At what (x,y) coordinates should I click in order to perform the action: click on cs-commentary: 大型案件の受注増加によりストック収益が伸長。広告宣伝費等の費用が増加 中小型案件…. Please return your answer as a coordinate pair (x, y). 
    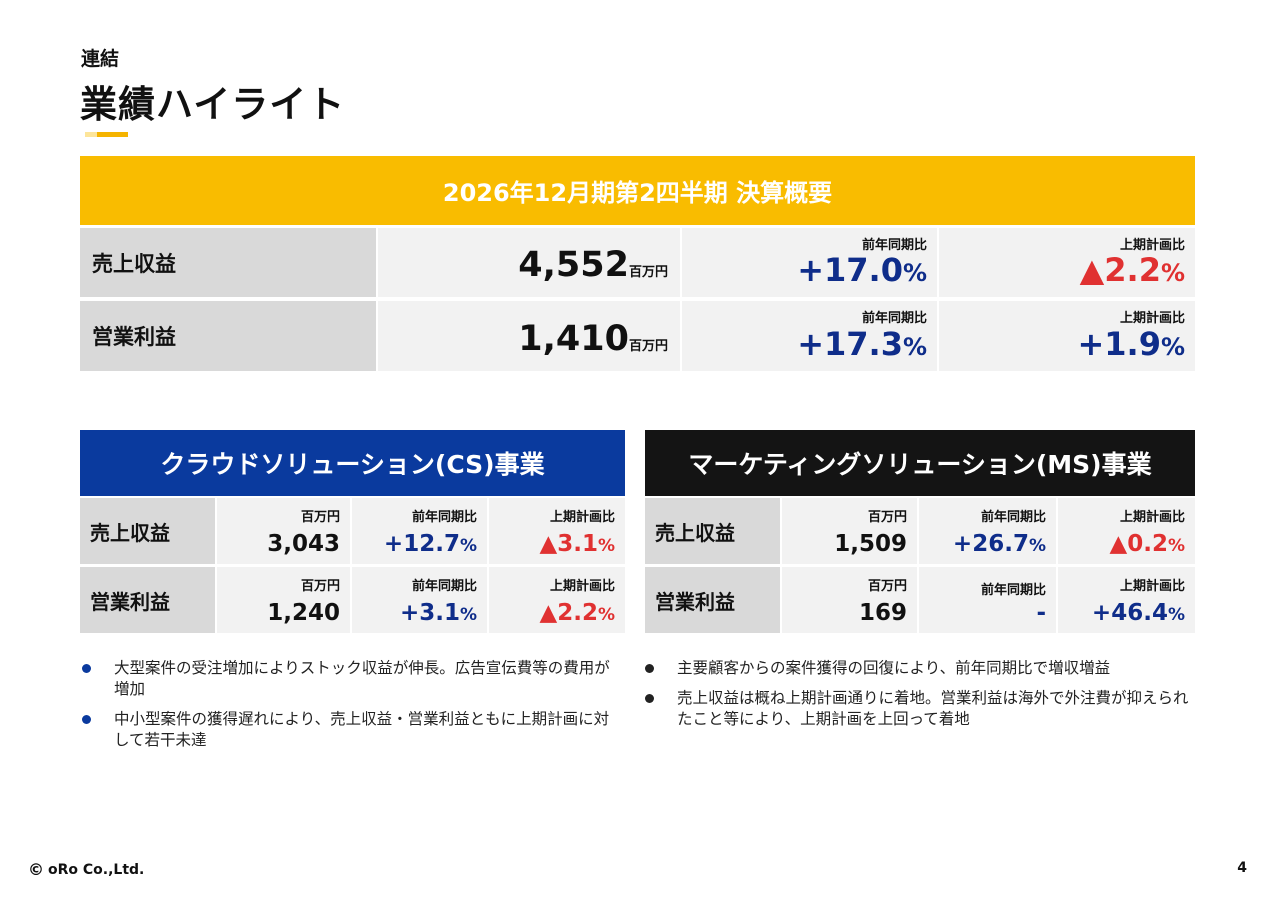
    Looking at the image, I should click on (350, 709).